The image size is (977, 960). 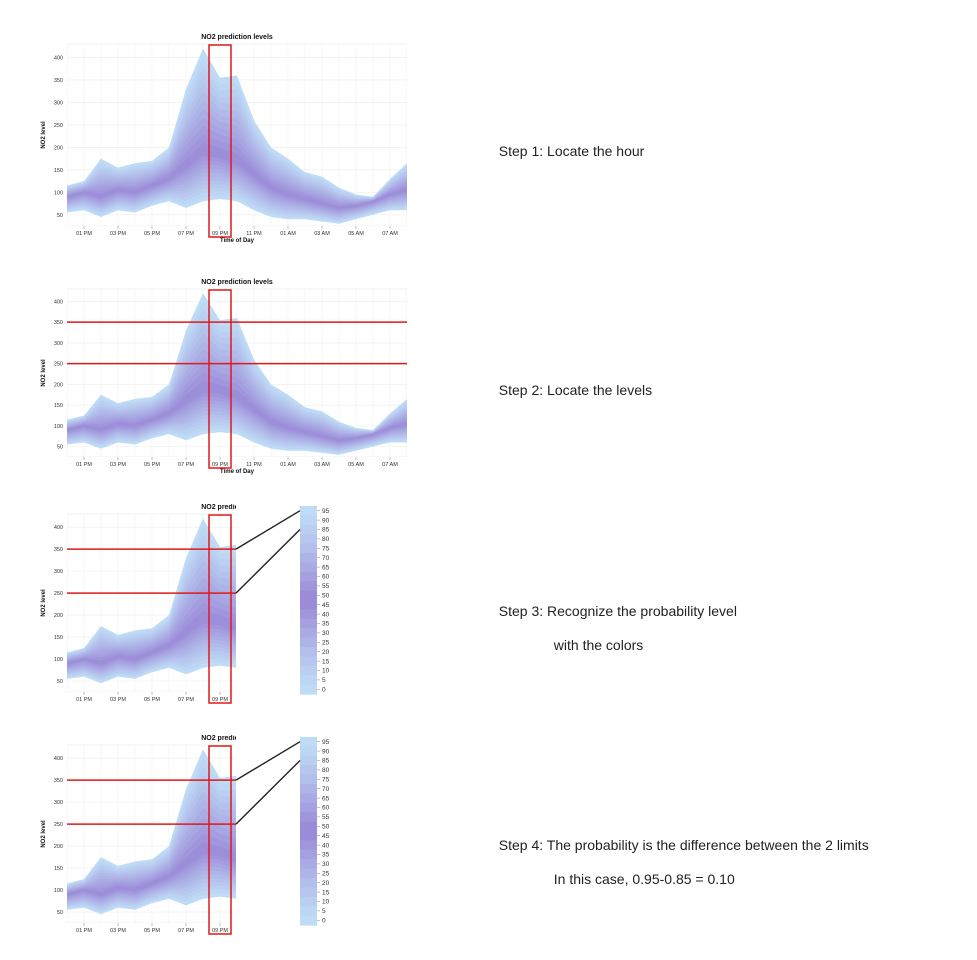 What do you see at coordinates (575, 390) in the screenshot?
I see `step-2-caption: Step 2: Locate the levels` at bounding box center [575, 390].